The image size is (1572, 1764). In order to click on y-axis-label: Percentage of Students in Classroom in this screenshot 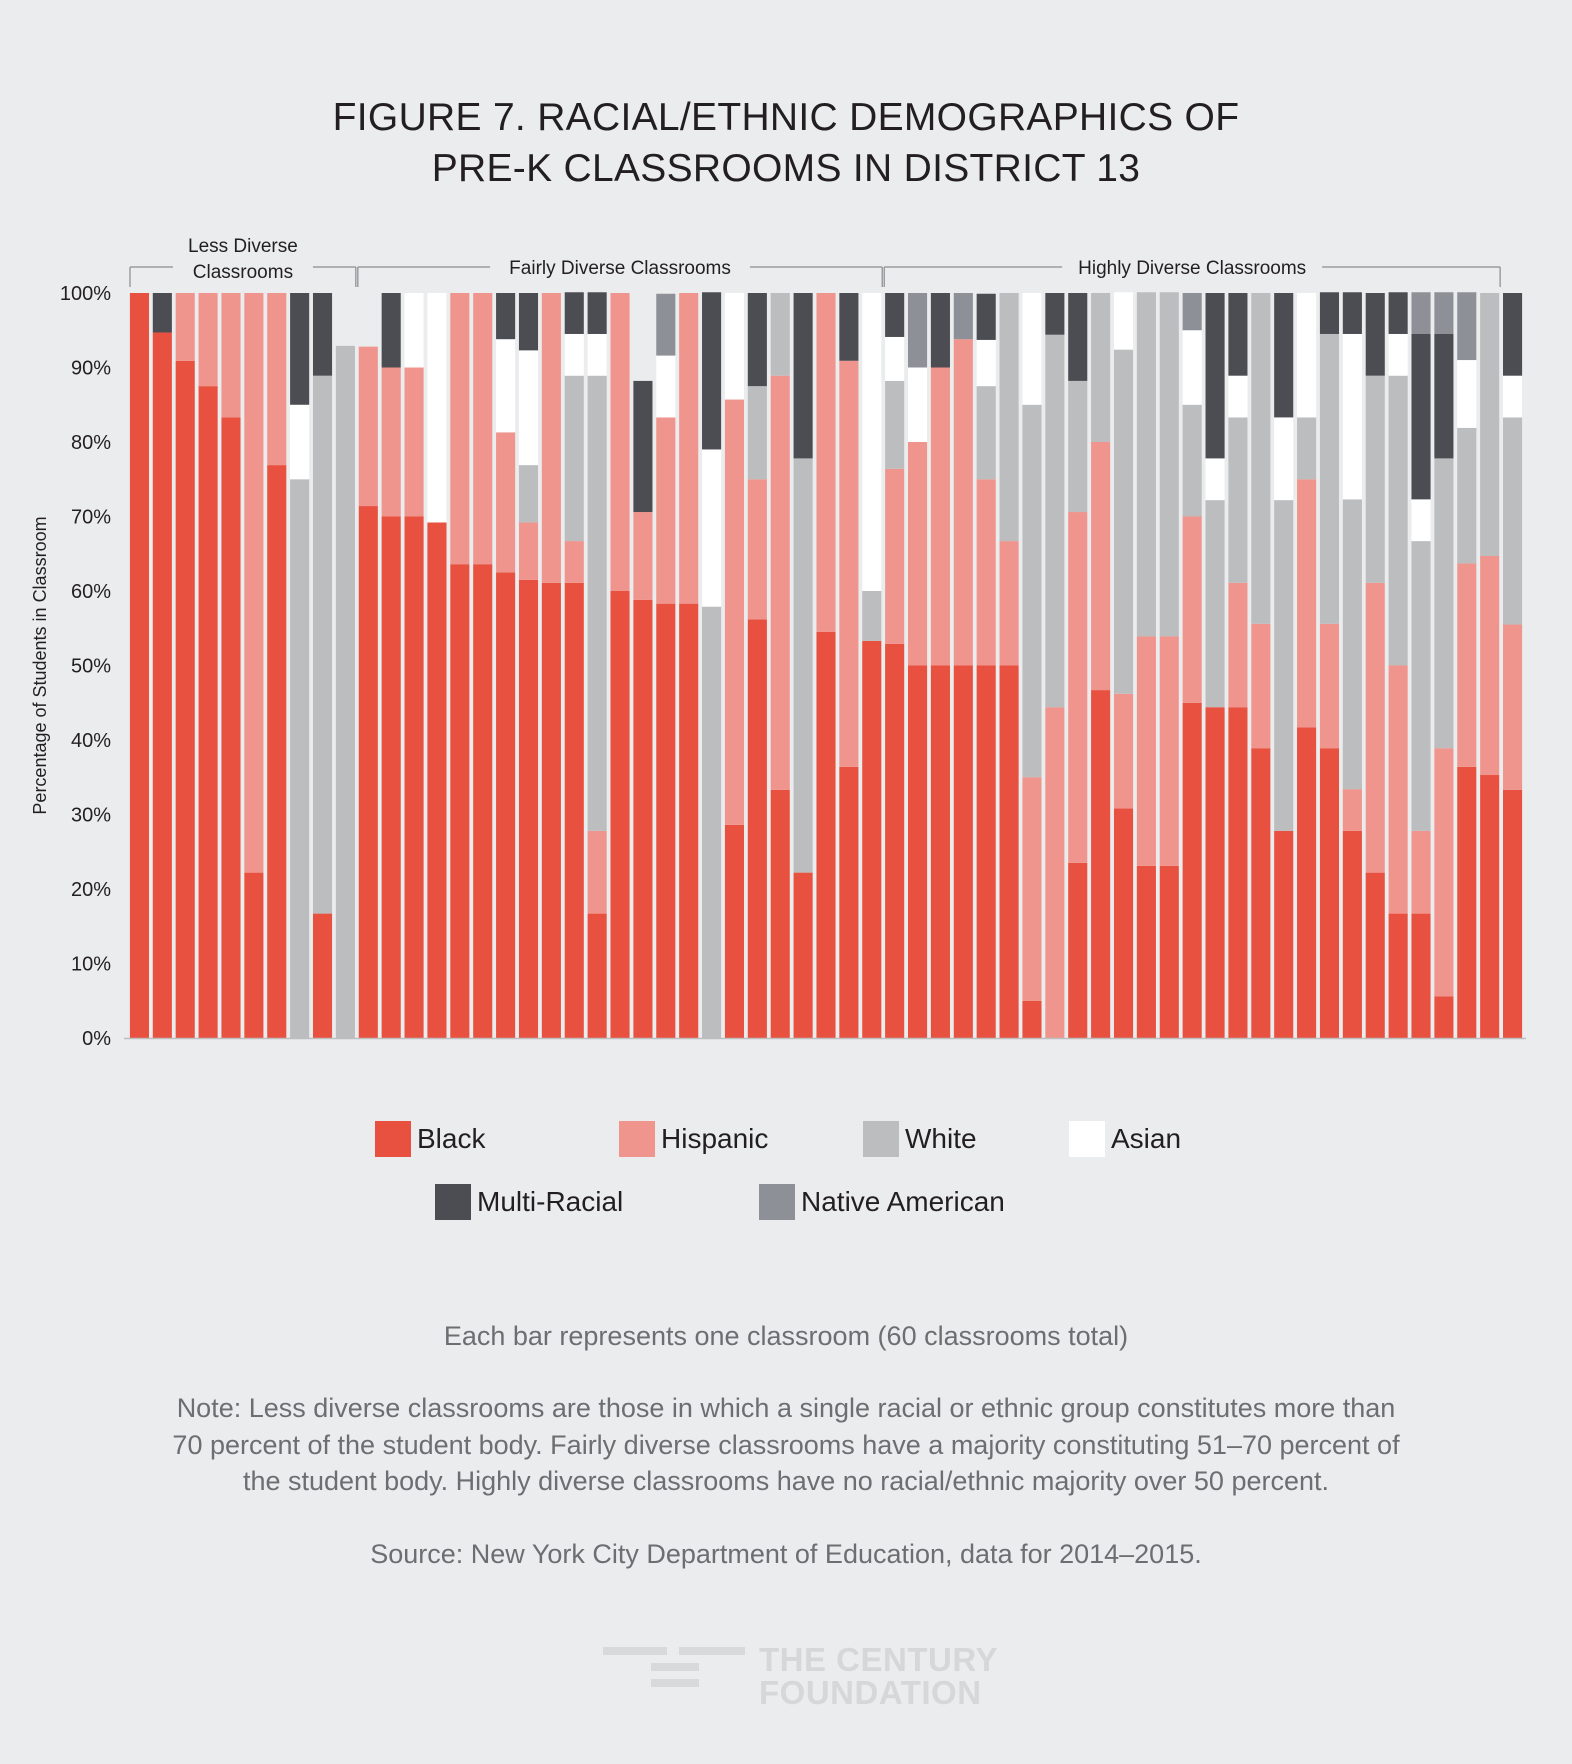, I will do `click(40, 665)`.